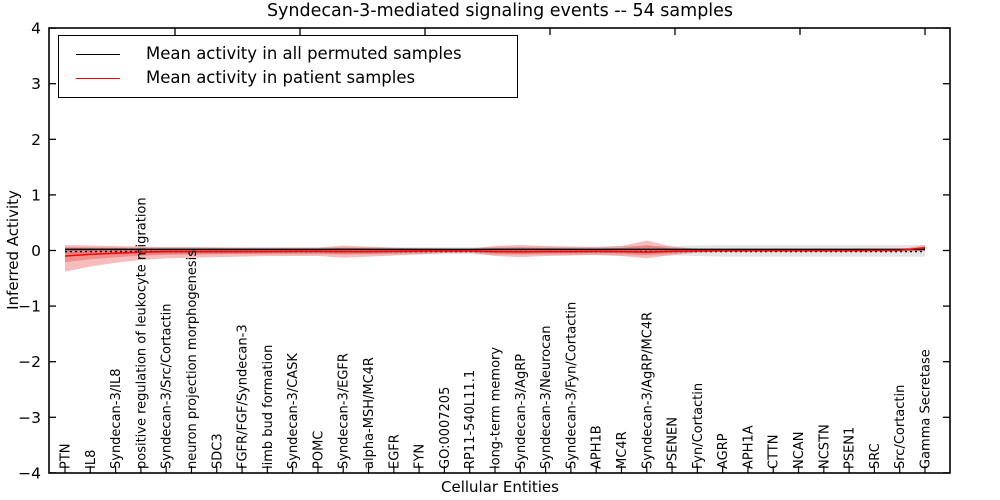  I want to click on x-tick-label: Syndecan-3/Fyn/Cortactin, so click(571, 385).